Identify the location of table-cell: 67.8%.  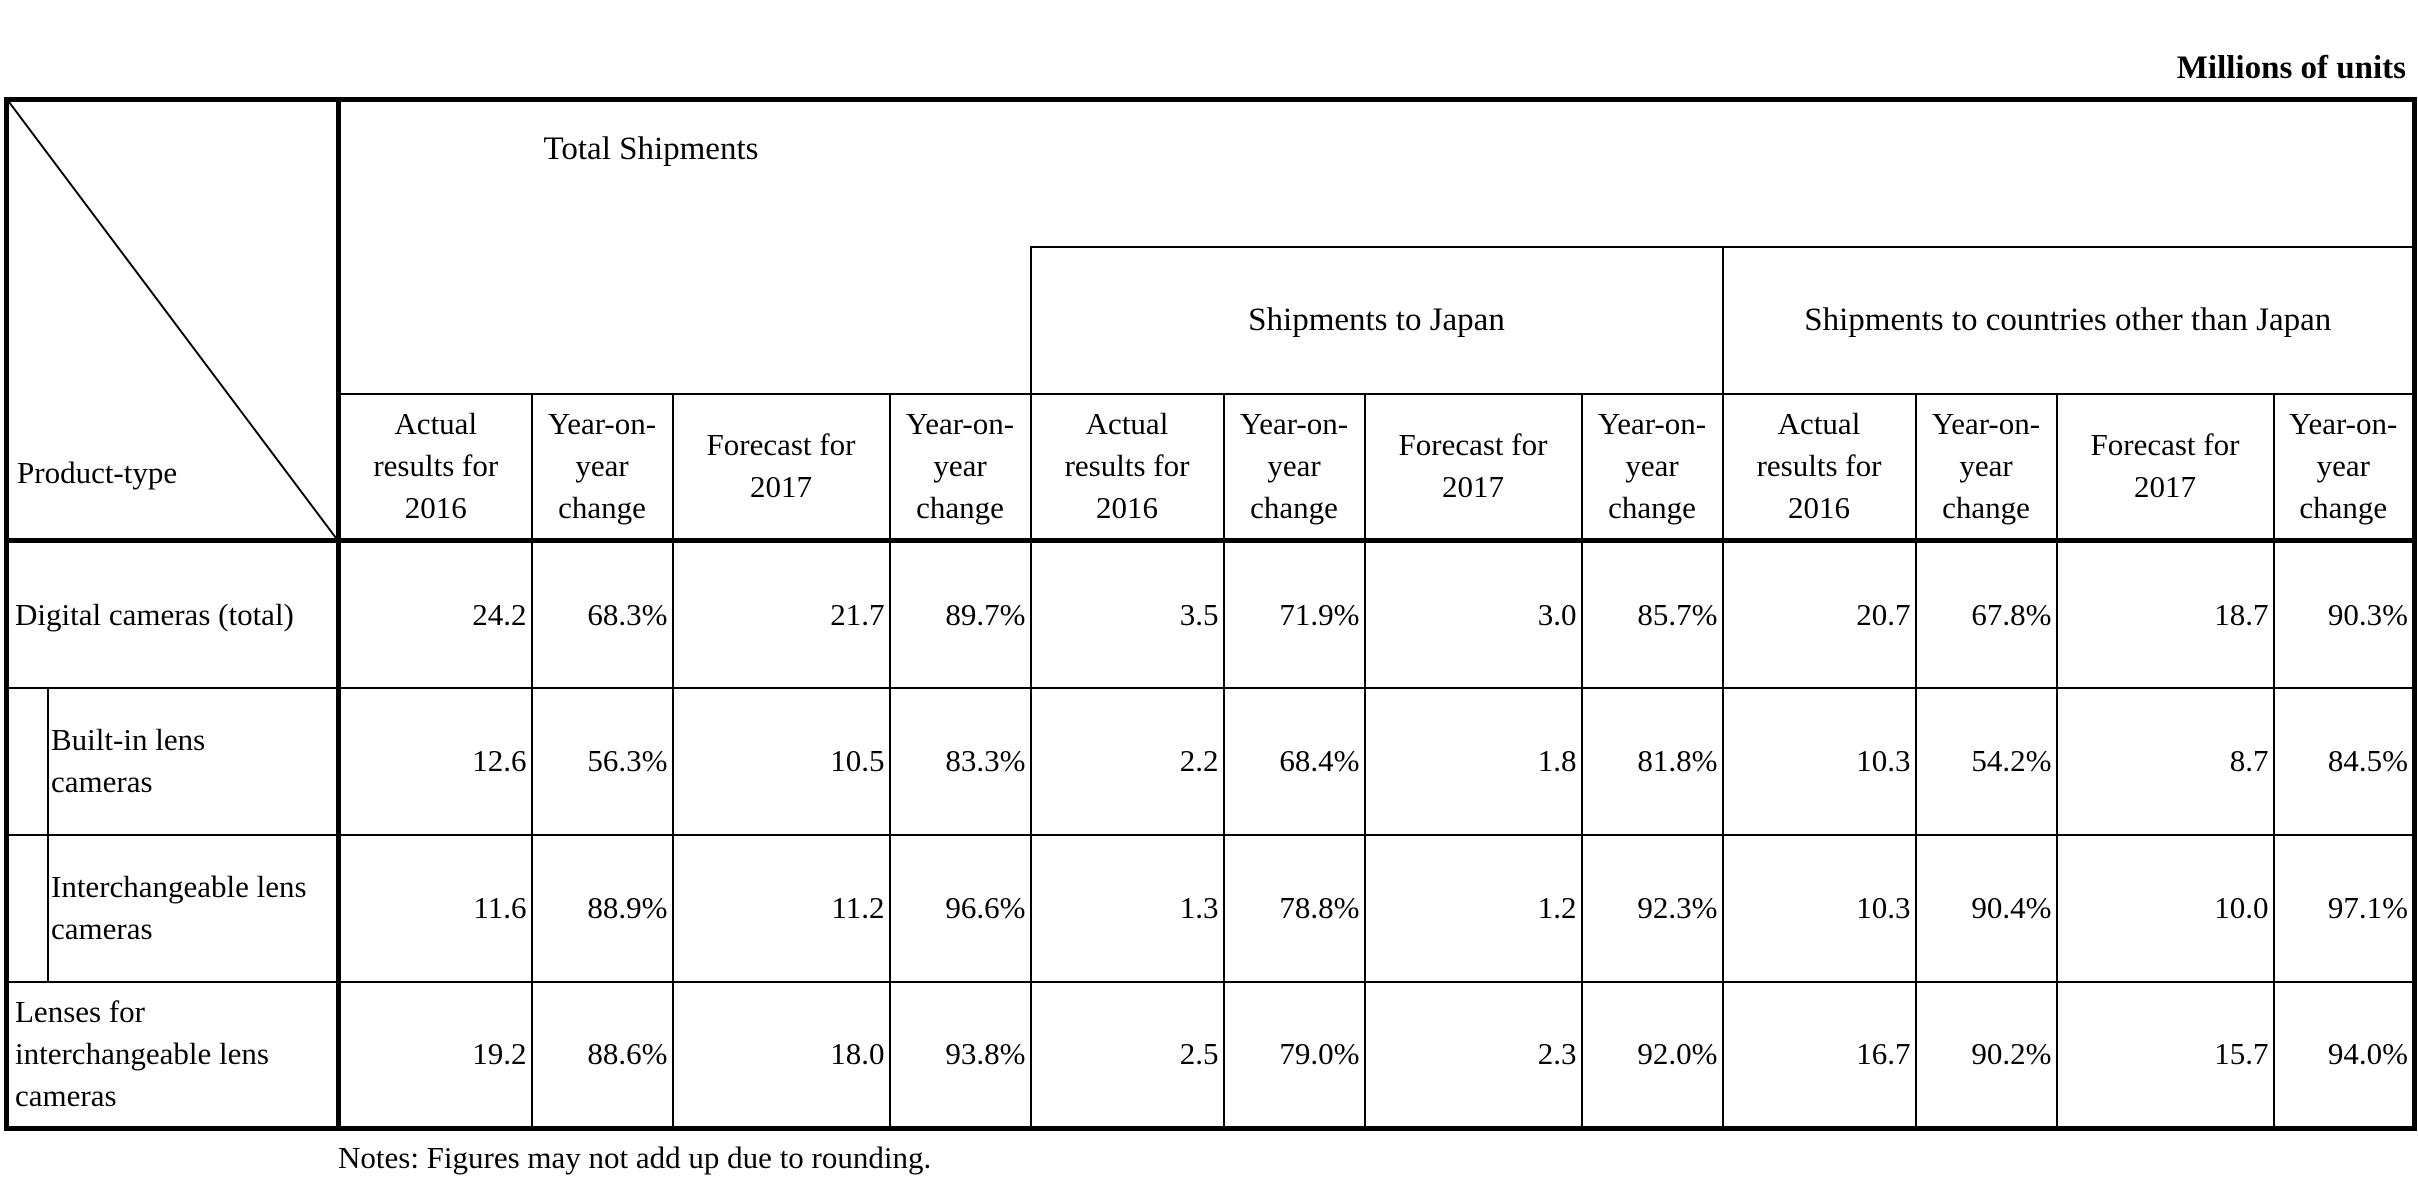
(1986, 614).